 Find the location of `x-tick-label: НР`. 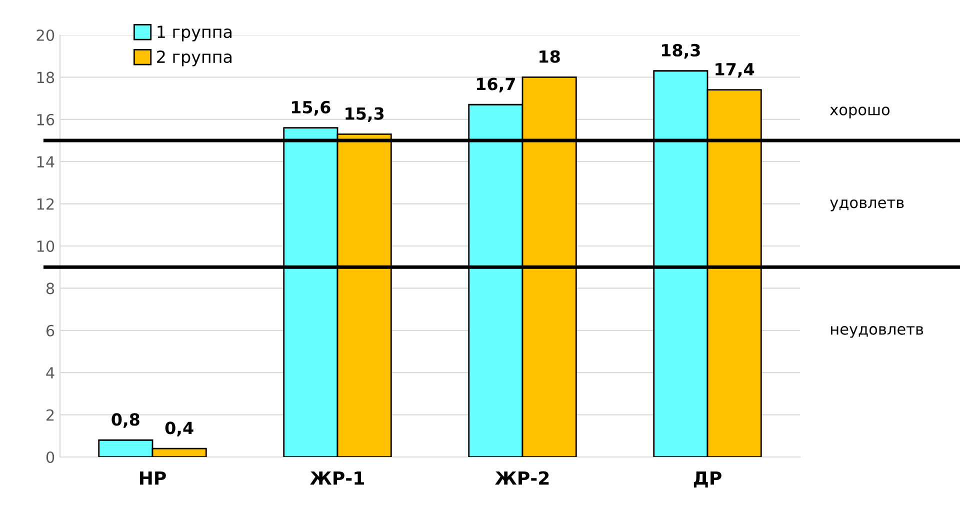

x-tick-label: НР is located at coordinates (153, 478).